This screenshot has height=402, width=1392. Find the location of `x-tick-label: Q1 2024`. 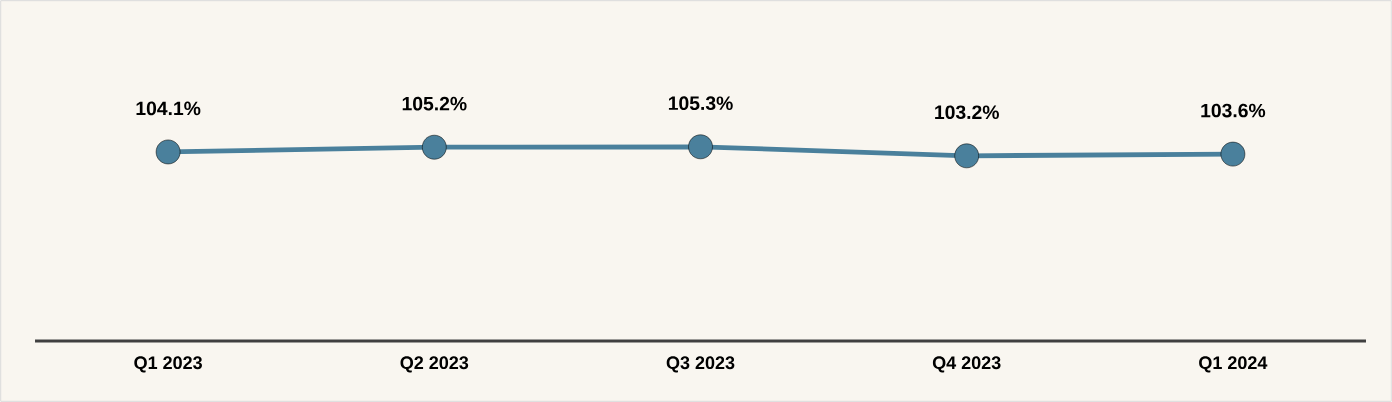

x-tick-label: Q1 2024 is located at coordinates (1233, 364).